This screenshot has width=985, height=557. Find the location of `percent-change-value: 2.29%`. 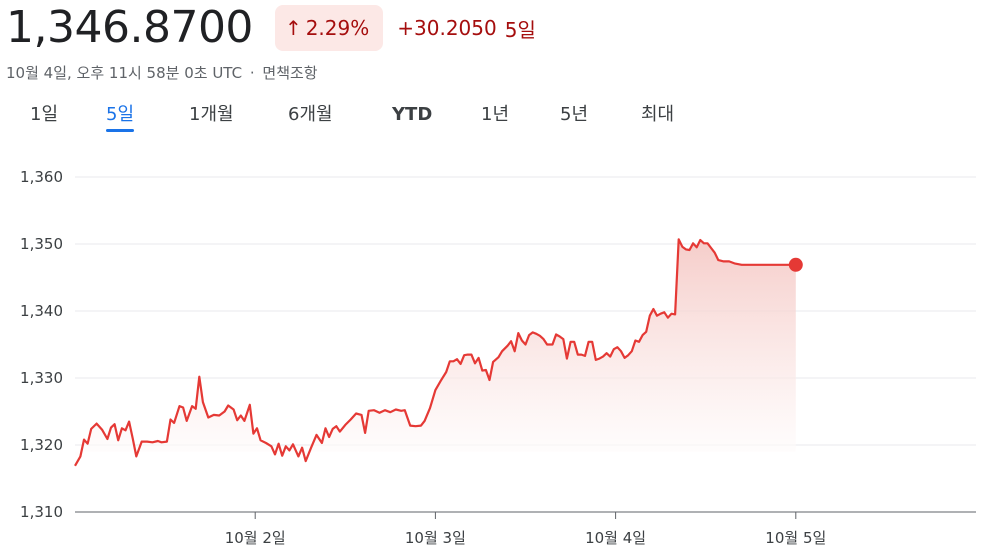

percent-change-value: 2.29% is located at coordinates (337, 28).